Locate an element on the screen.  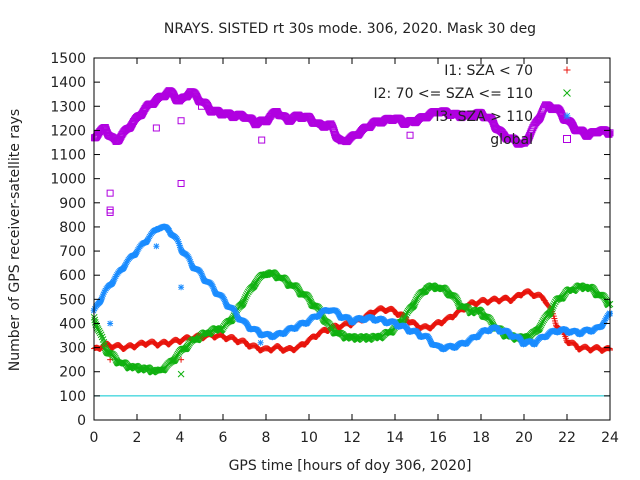
y-tick-label: 1300 is located at coordinates (68, 107).